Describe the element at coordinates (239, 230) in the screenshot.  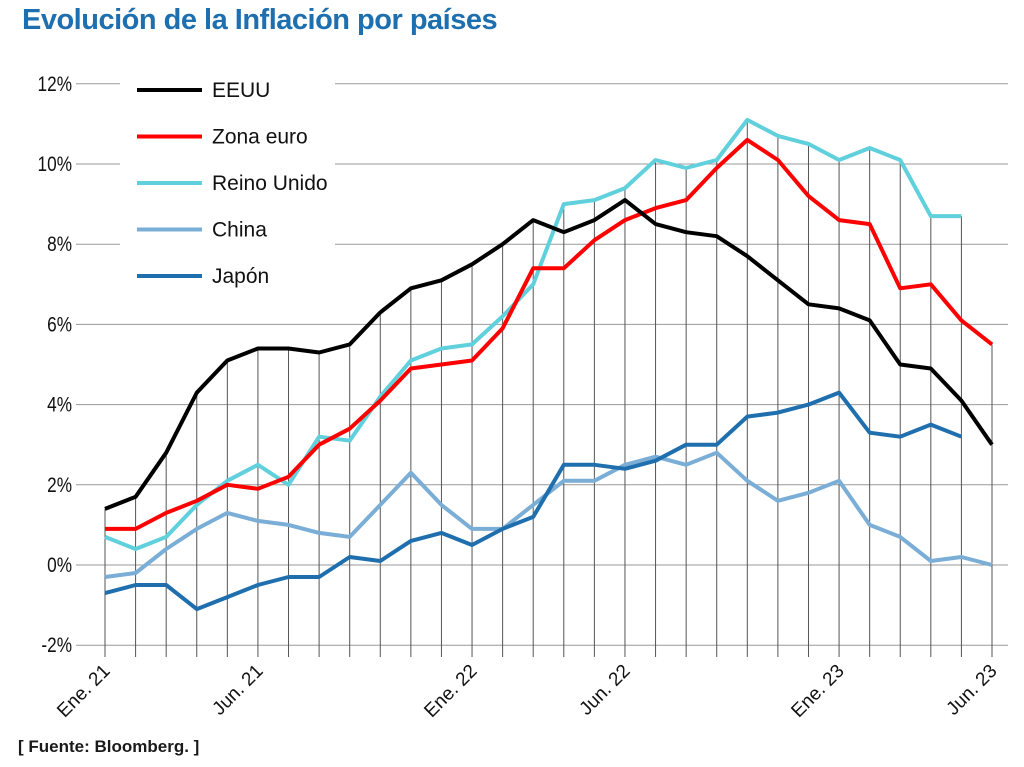
I see `legend-label: China` at that location.